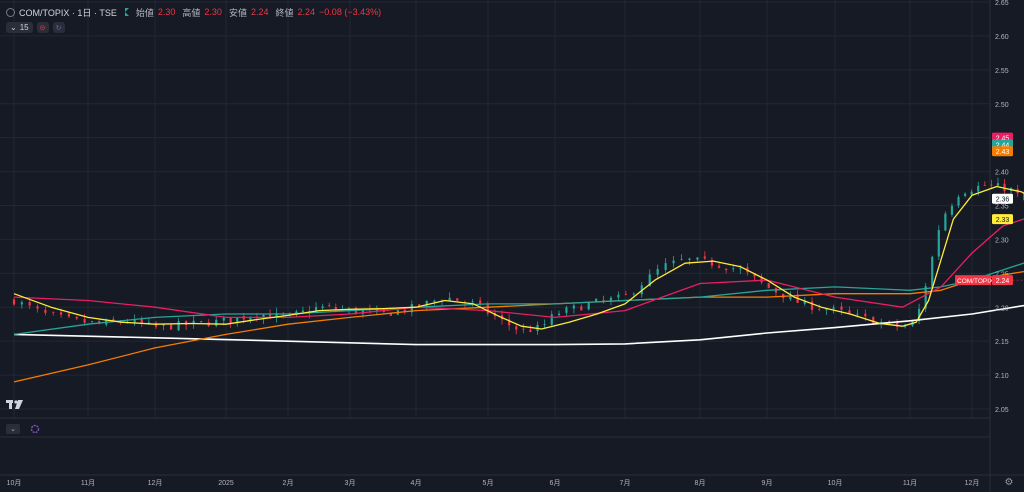  Describe the element at coordinates (518, 325) in the screenshot. I see `series-line-ma-longest` at that location.